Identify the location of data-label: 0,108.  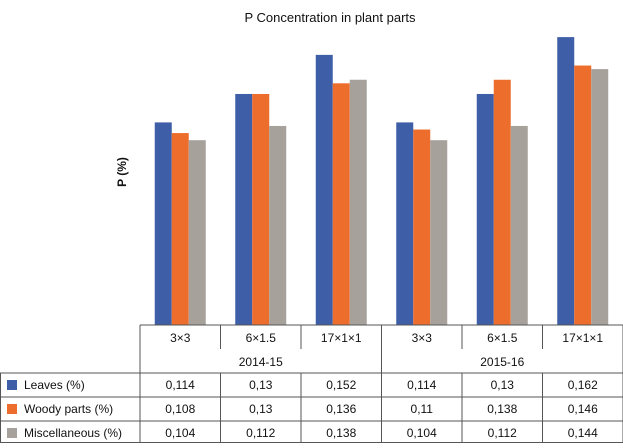
(180, 409).